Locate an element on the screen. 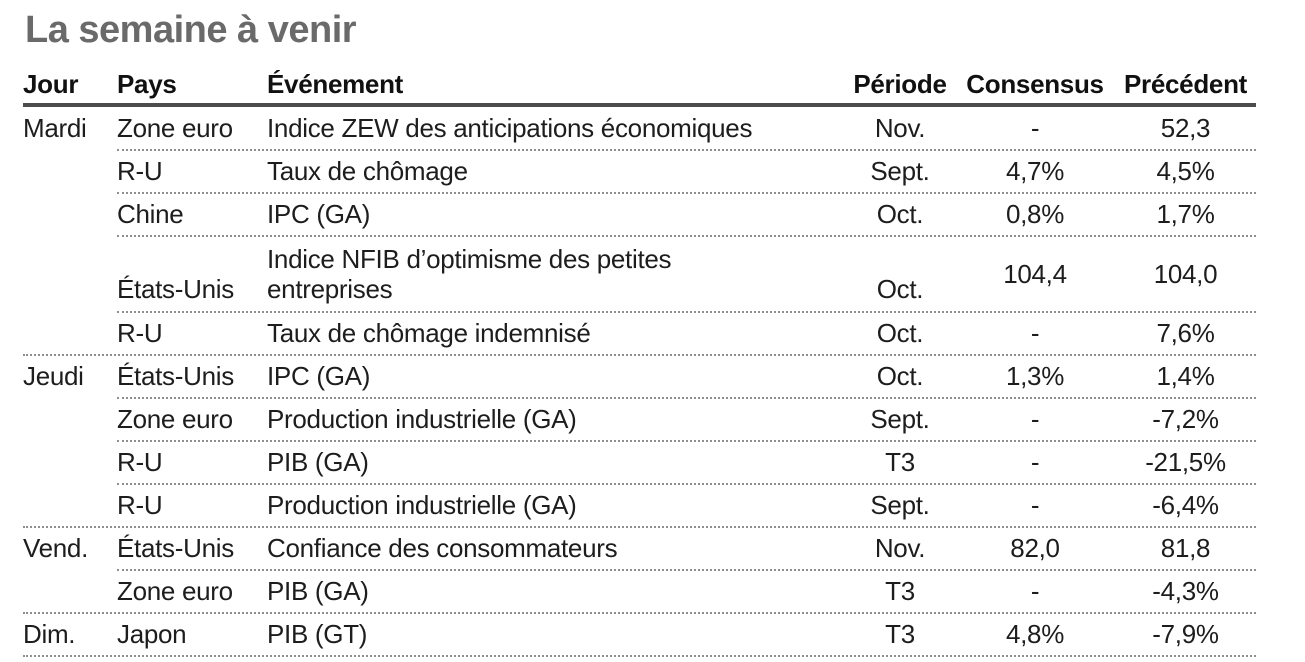  cell-consensus: 4,7% is located at coordinates (1035, 171).